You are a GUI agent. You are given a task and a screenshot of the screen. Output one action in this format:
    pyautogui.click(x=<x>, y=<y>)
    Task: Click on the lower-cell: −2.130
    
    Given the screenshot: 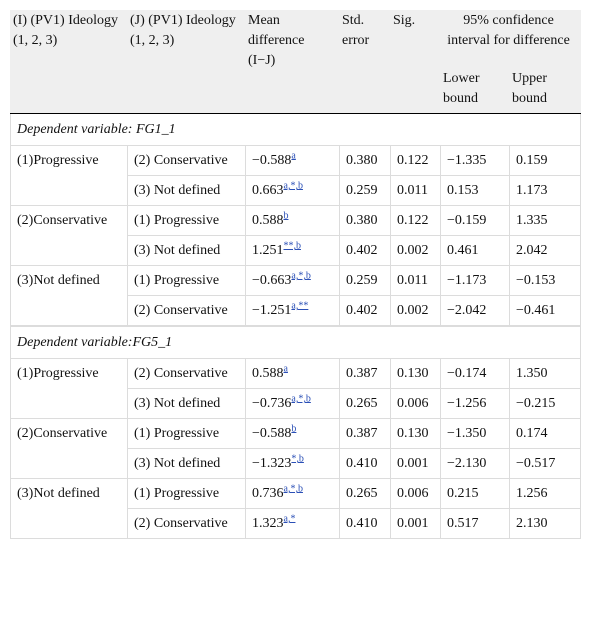 What is the action you would take?
    pyautogui.click(x=475, y=463)
    